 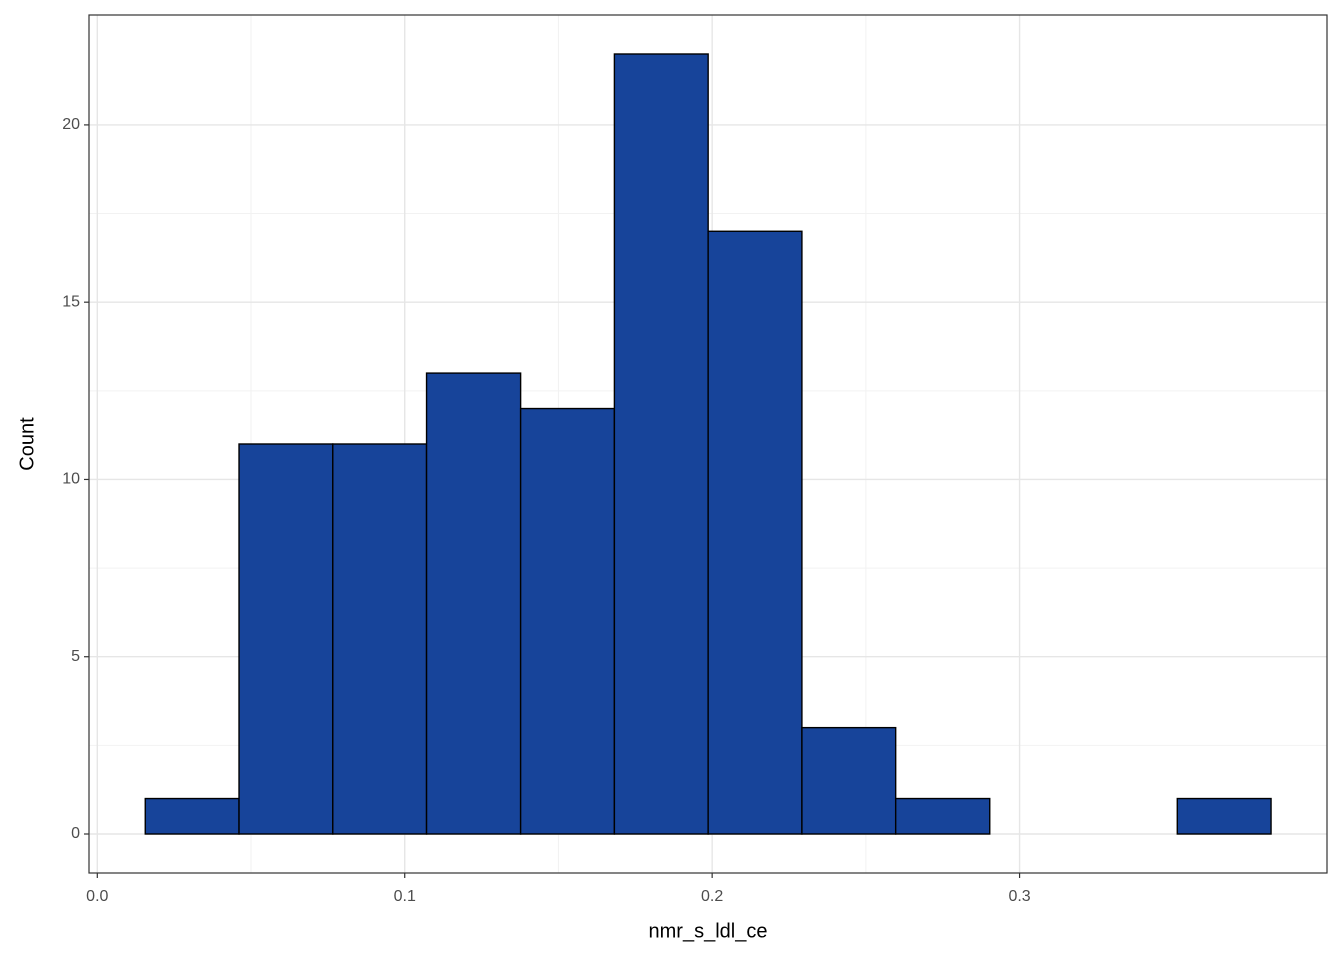 What do you see at coordinates (75, 833) in the screenshot?
I see `y-tick-label: 0` at bounding box center [75, 833].